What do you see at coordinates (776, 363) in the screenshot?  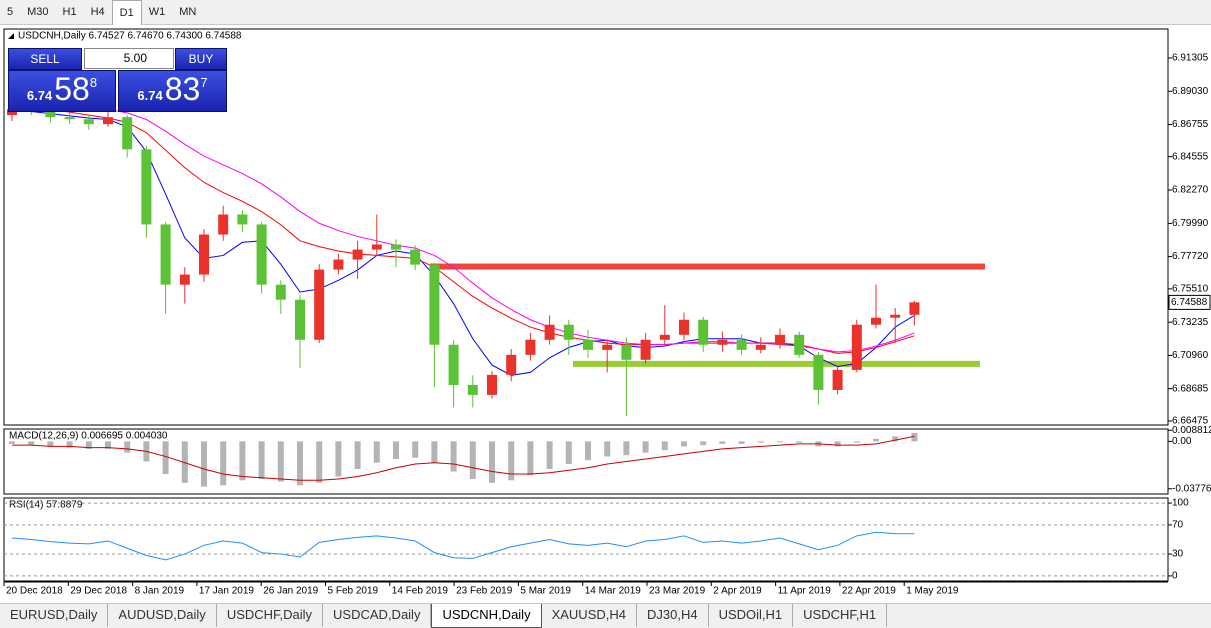 I see `horizontal-level` at bounding box center [776, 363].